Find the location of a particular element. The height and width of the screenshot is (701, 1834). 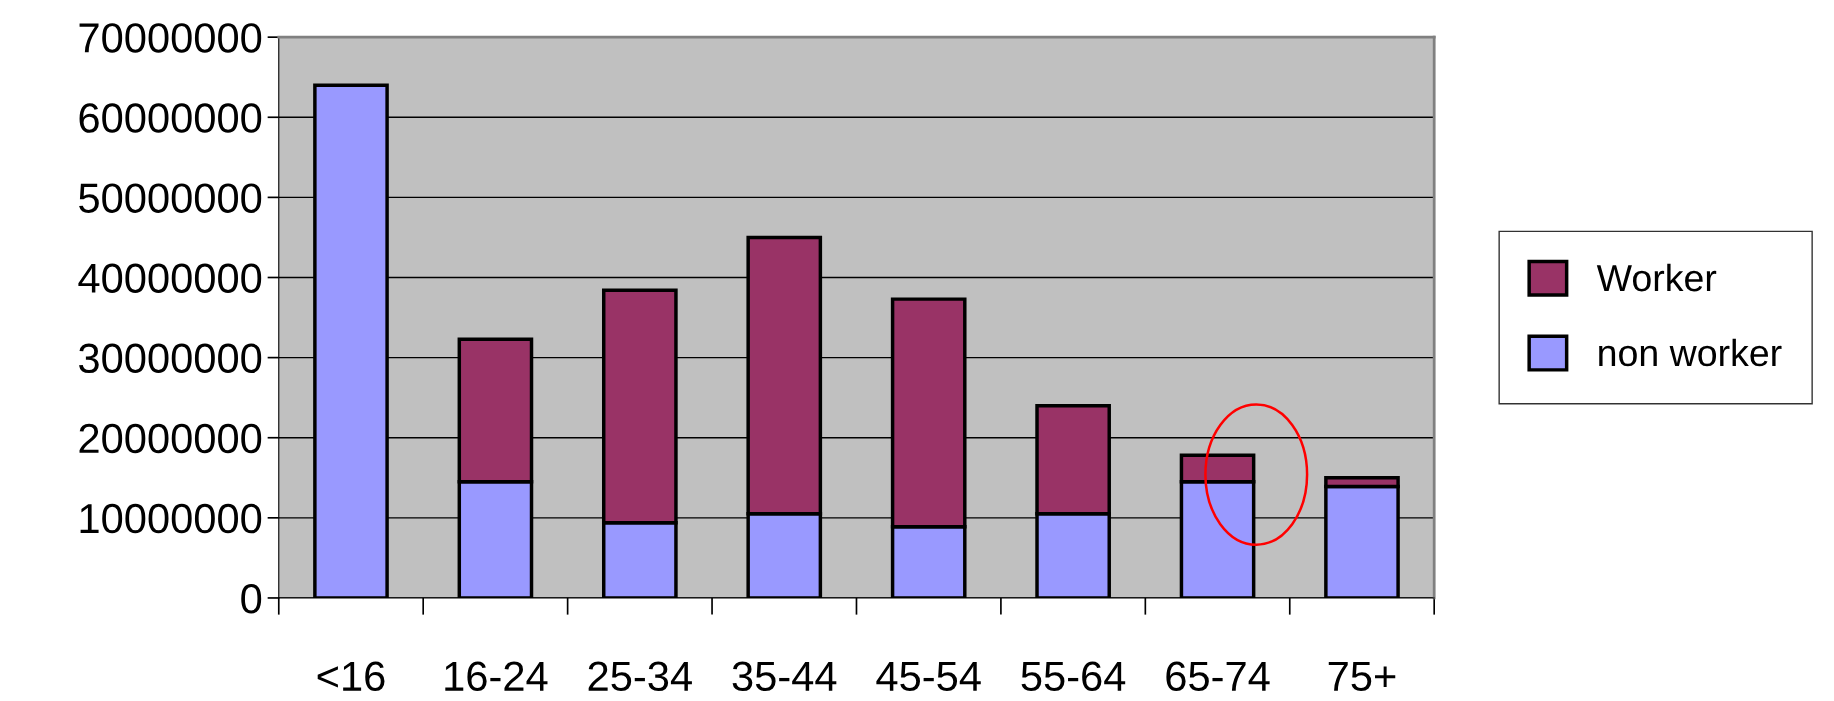

x-tick-label: 35-44 is located at coordinates (784, 676).